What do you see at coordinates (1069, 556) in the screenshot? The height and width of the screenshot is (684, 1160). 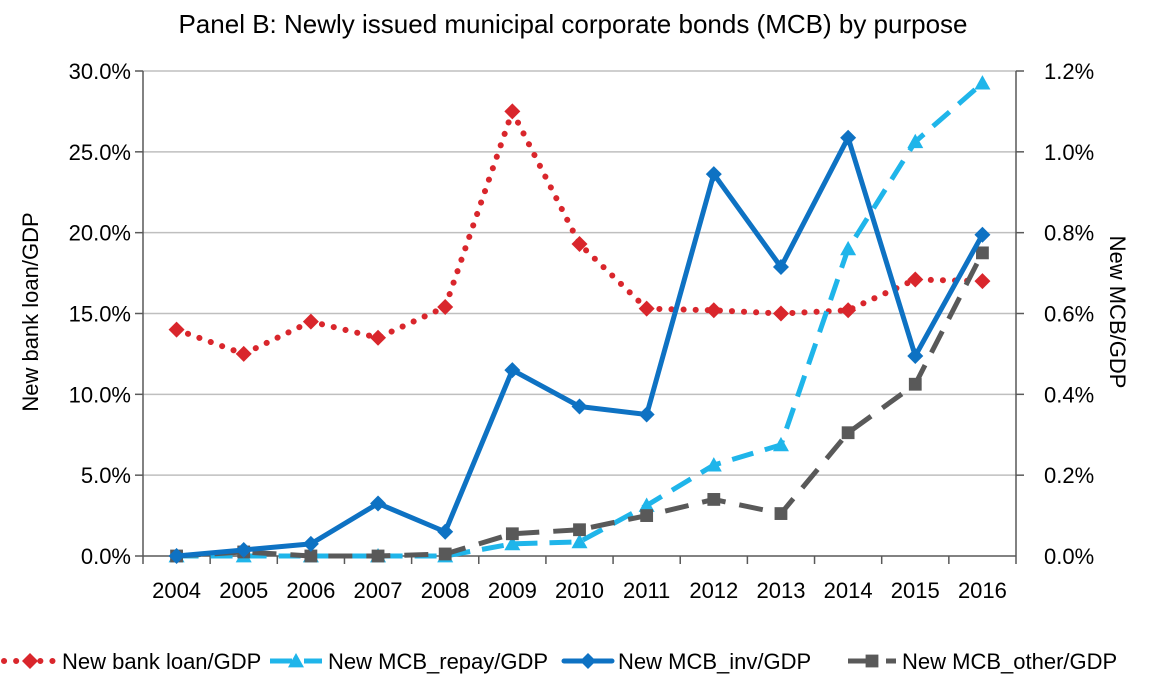 I see `y2-tick-label: 0.0%` at bounding box center [1069, 556].